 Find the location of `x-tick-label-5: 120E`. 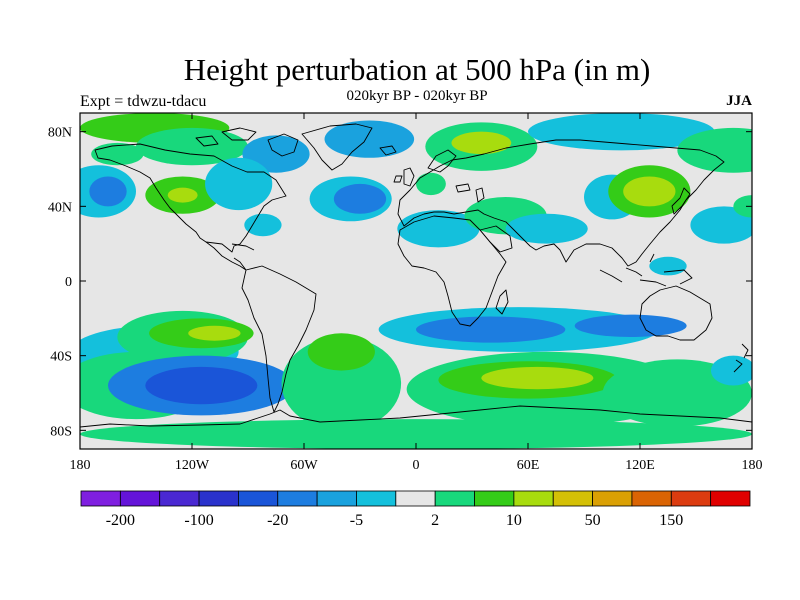

x-tick-label-5: 120E is located at coordinates (640, 465).